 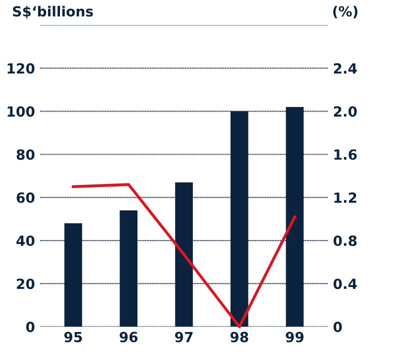 I want to click on x-tick-label: 96, so click(x=129, y=337).